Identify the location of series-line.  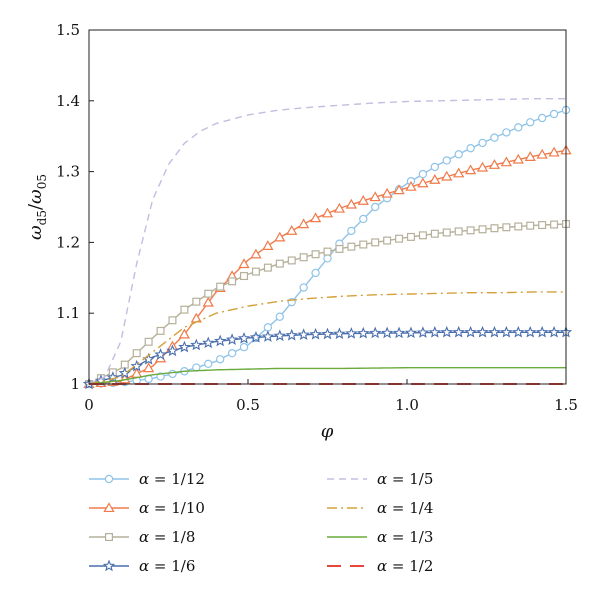
(327, 376).